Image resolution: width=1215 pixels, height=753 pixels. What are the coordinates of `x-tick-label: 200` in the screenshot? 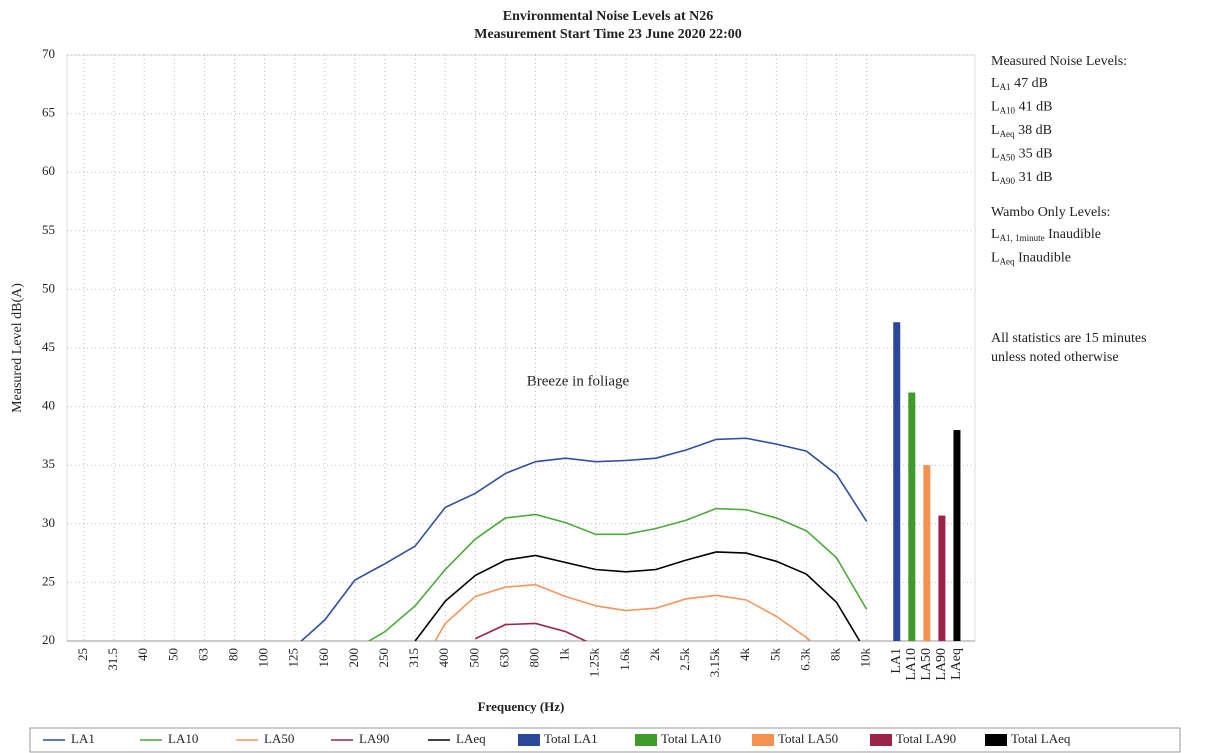 It's located at (353, 658).